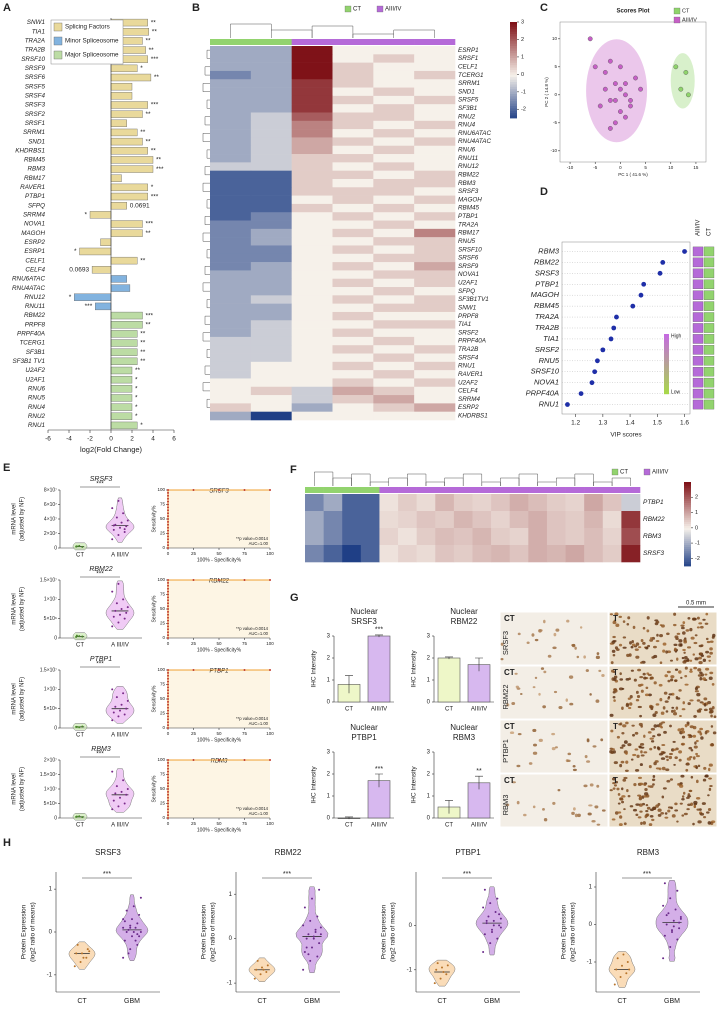 The width and height of the screenshot is (720, 1019). I want to click on violin, so click(132, 927).